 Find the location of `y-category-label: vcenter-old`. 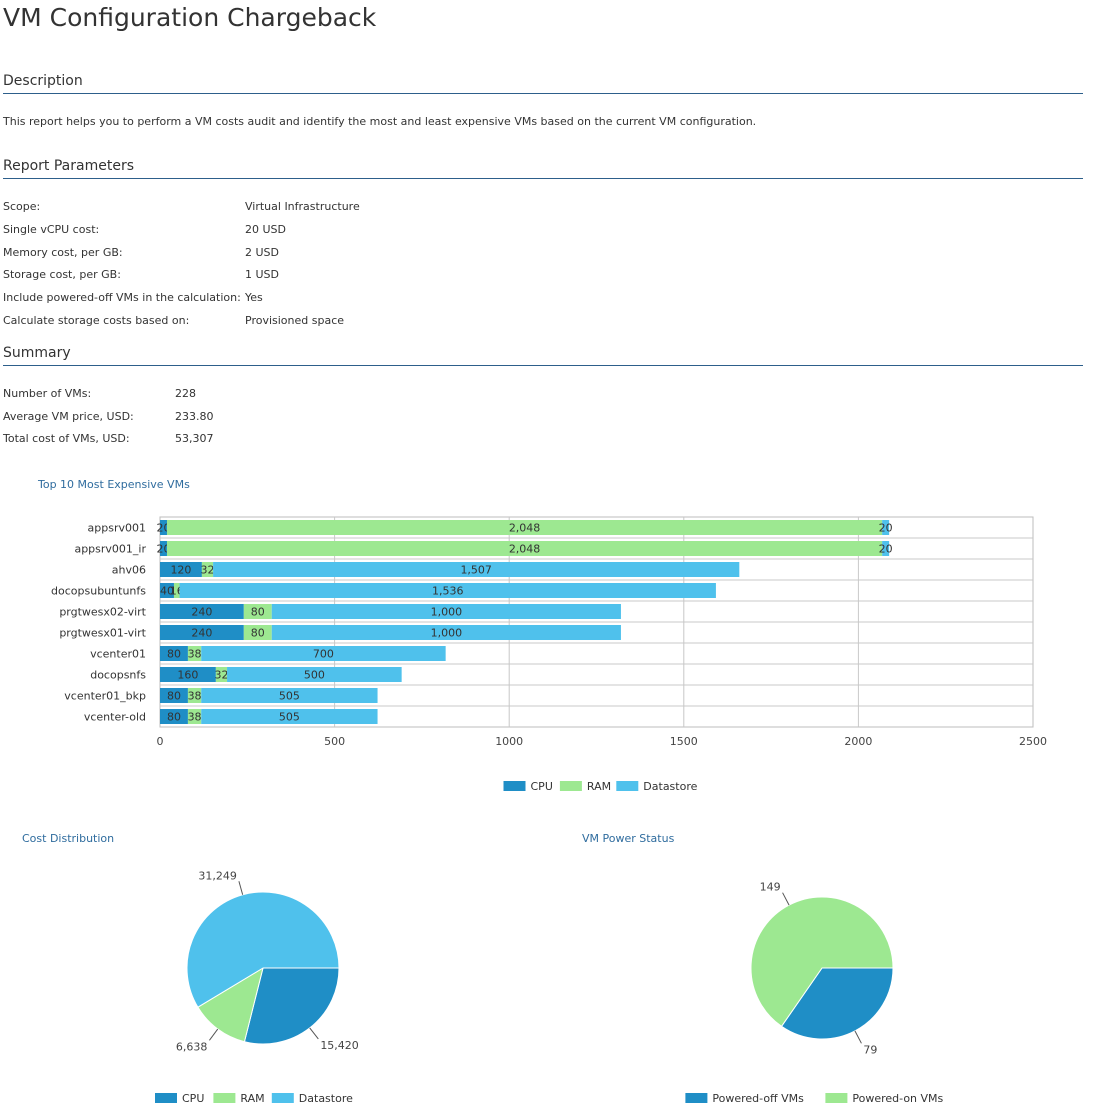

y-category-label: vcenter-old is located at coordinates (115, 717).